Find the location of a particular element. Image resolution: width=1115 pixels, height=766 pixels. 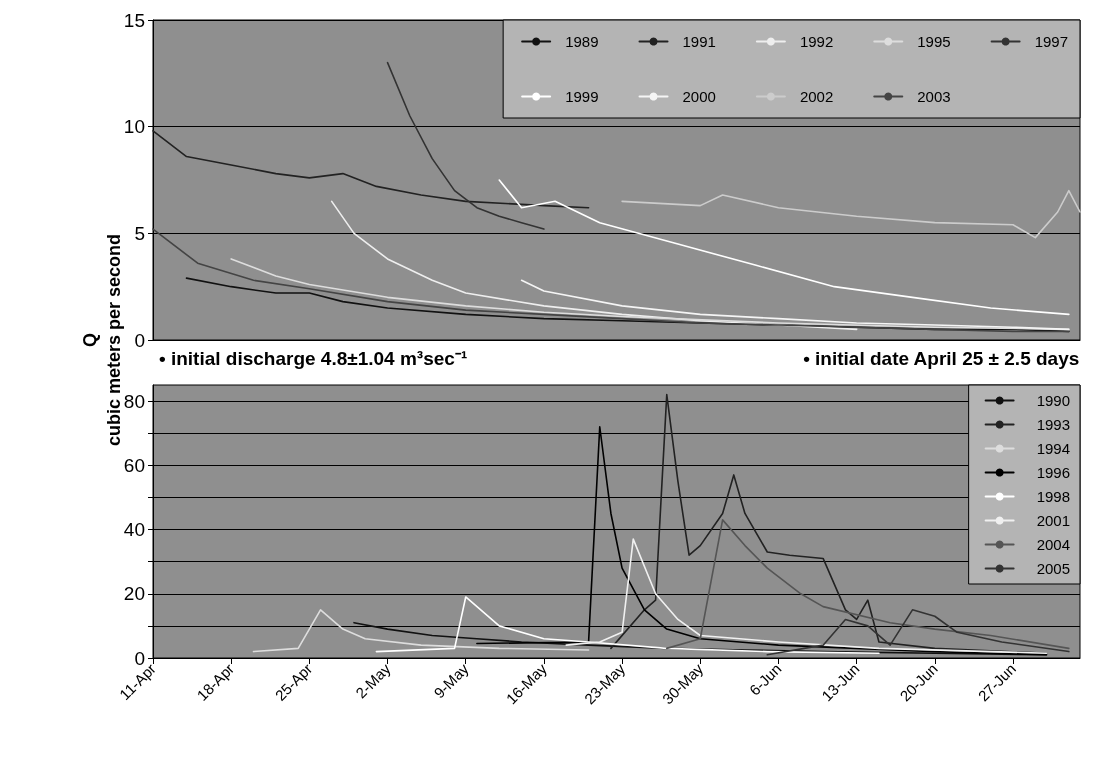

legend-label: 1994 is located at coordinates (1053, 448).